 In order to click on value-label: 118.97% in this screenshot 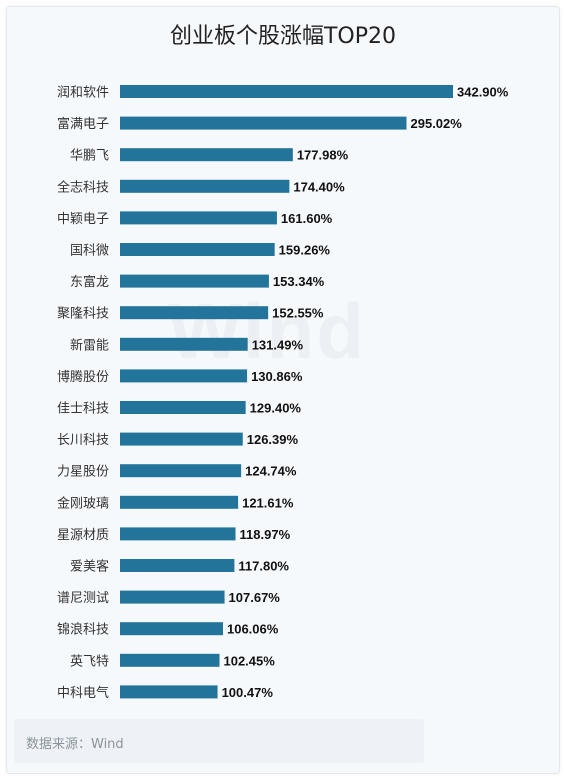, I will do `click(265, 534)`.